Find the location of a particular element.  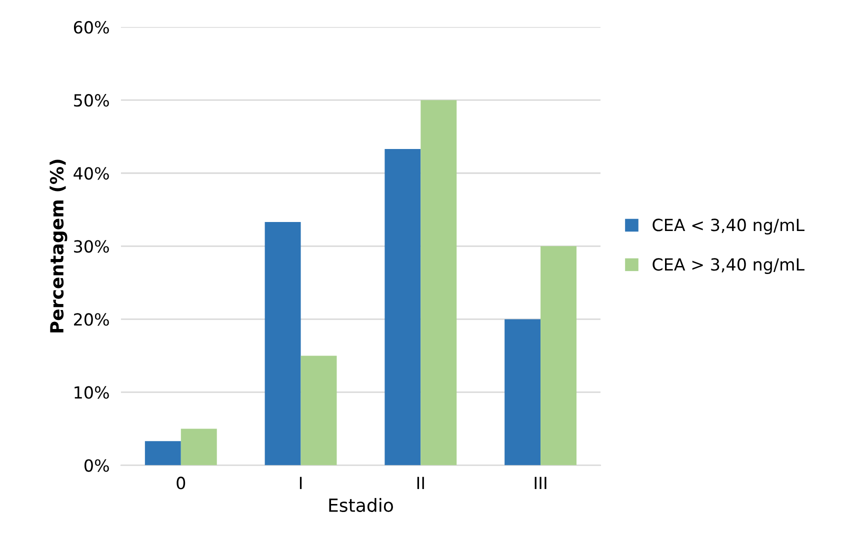

y-tick-label: 60% is located at coordinates (91, 27).